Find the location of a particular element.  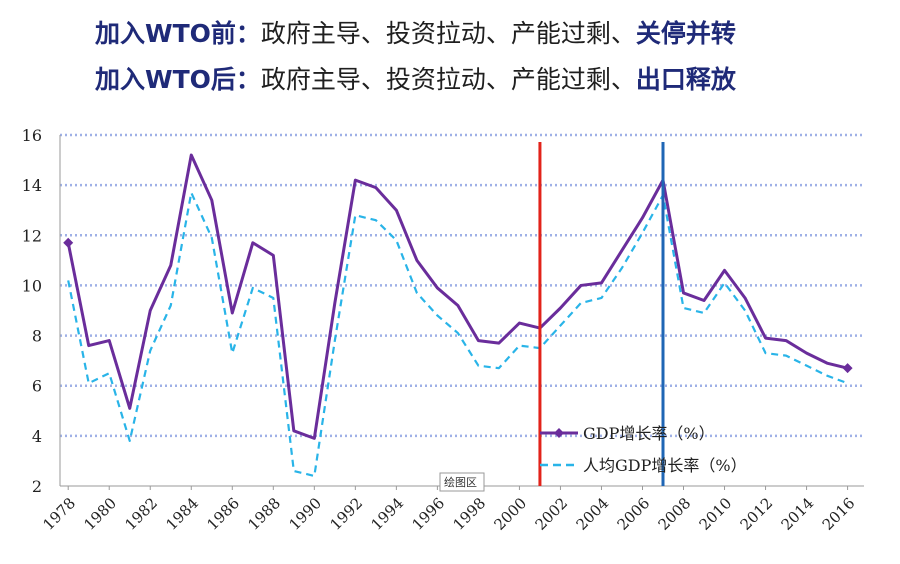

headline-before-wto: 加入WTO前：政府主导、投资拉动、产能过剩、关停并转 is located at coordinates (415, 32).